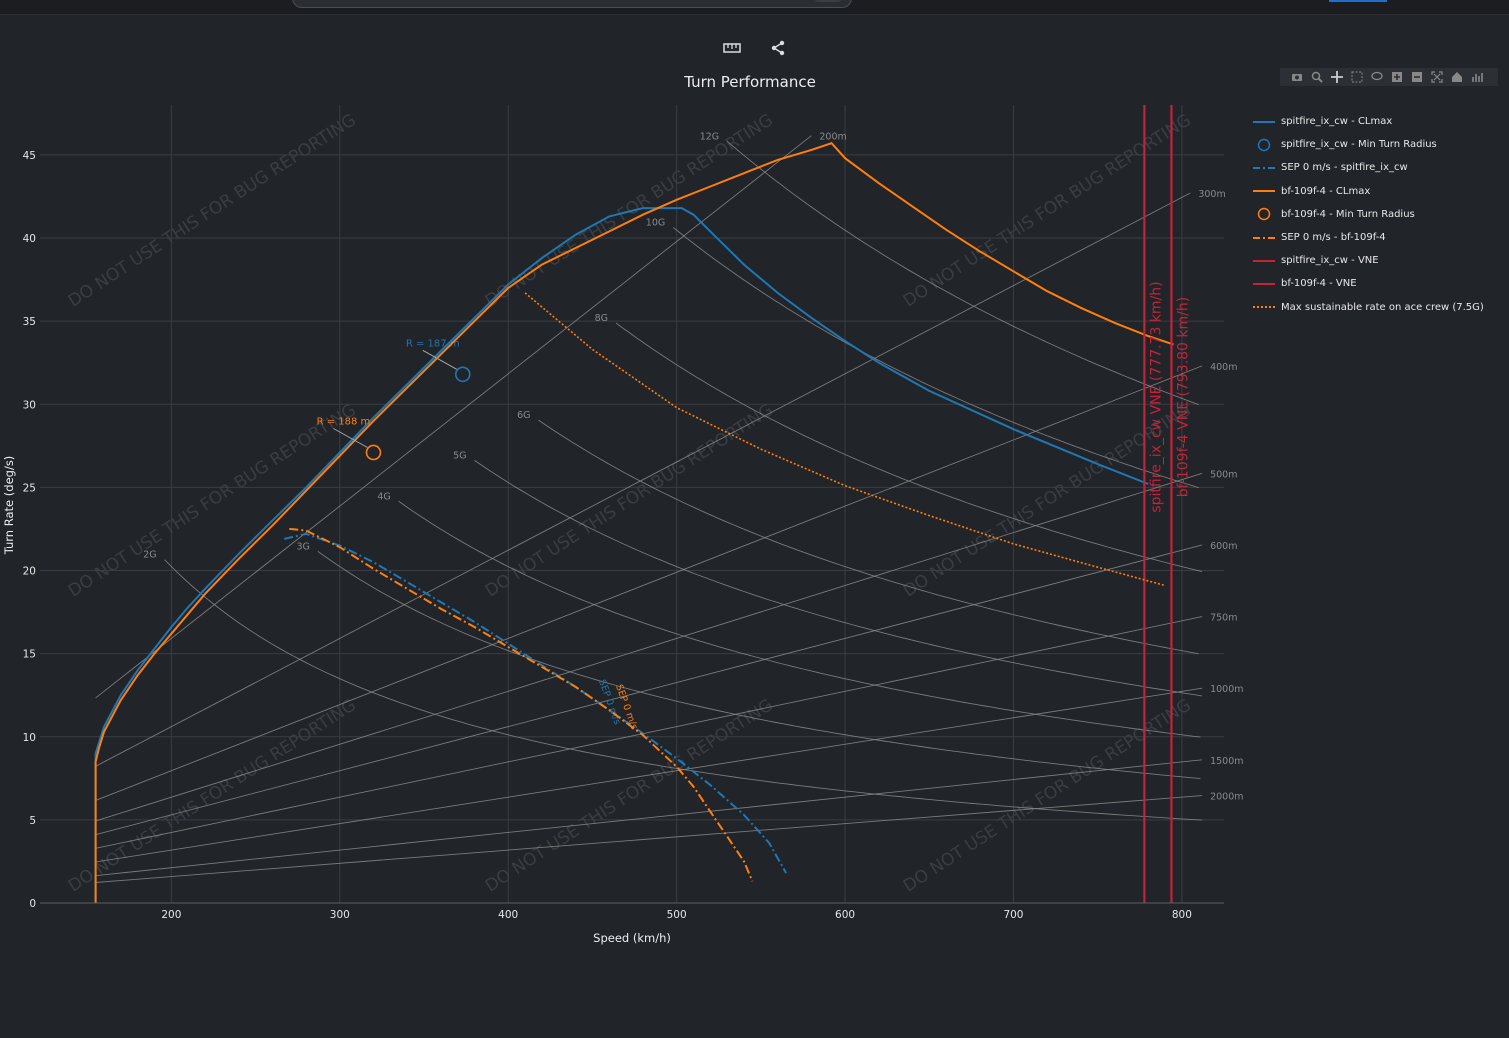 The width and height of the screenshot is (1509, 1038). Describe the element at coordinates (655, 222) in the screenshot. I see `g-load-label: 10G` at that location.